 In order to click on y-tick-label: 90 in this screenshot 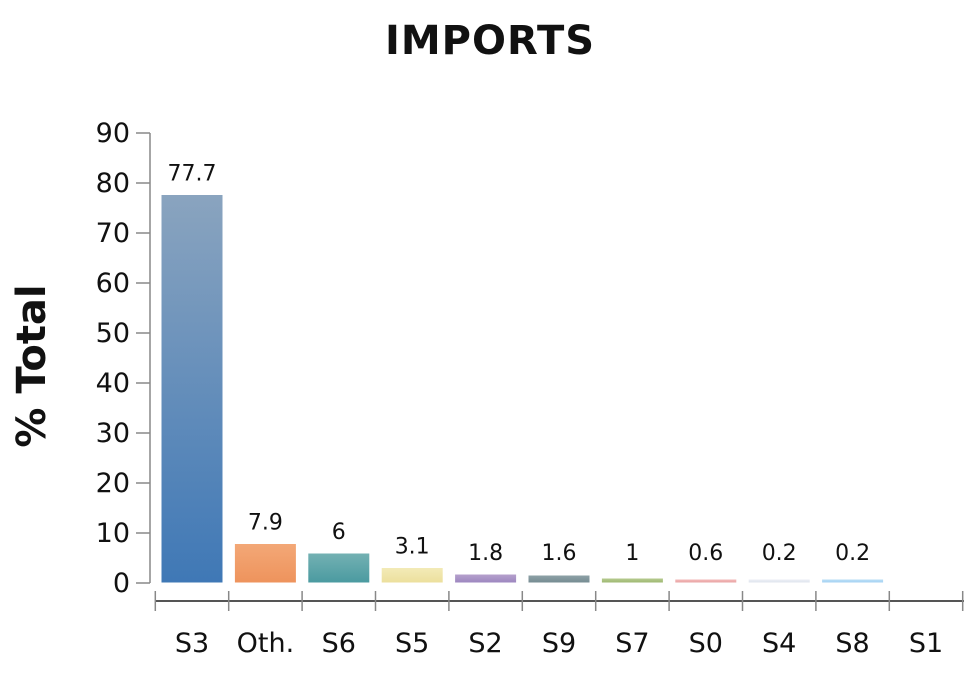, I will do `click(113, 133)`.